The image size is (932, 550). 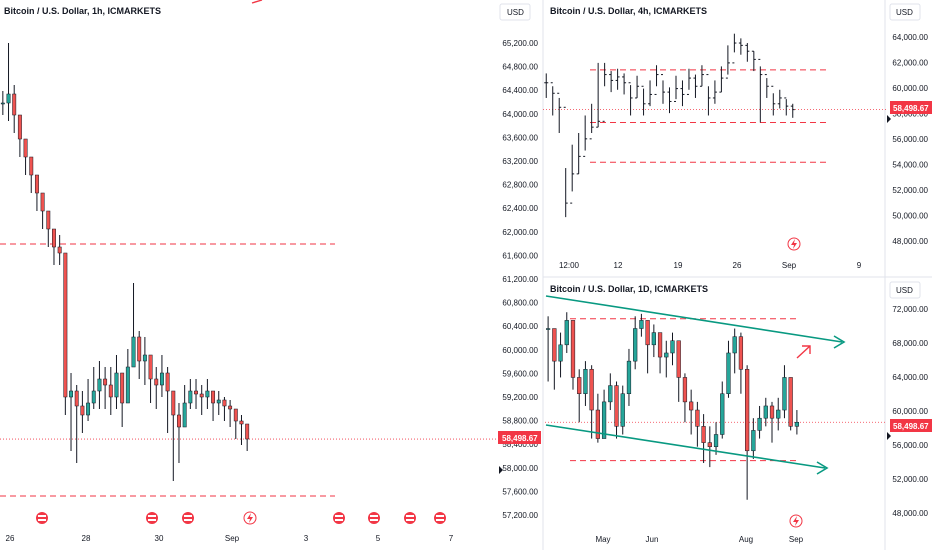 What do you see at coordinates (306, 538) in the screenshot?
I see `h1-time-tick-label: 3` at bounding box center [306, 538].